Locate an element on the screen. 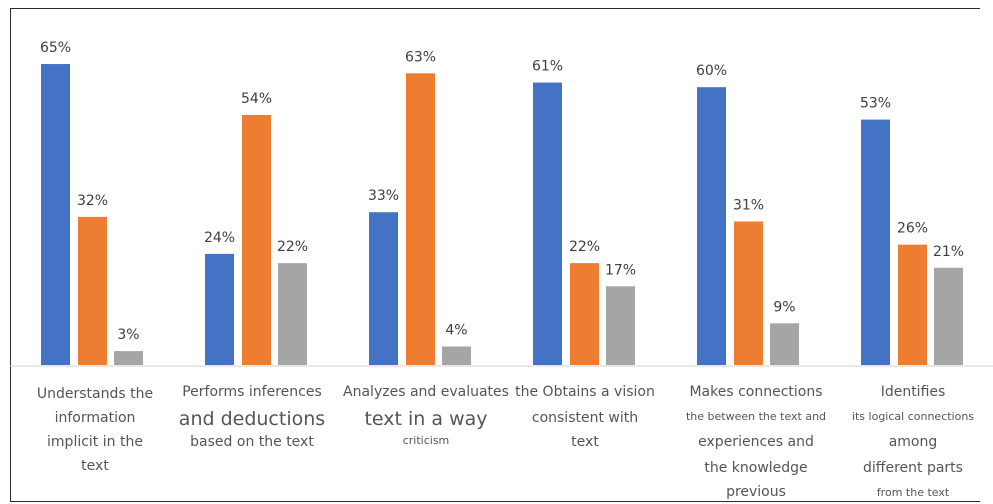 The height and width of the screenshot is (504, 993). category-label-6-line-3: among is located at coordinates (913, 442).